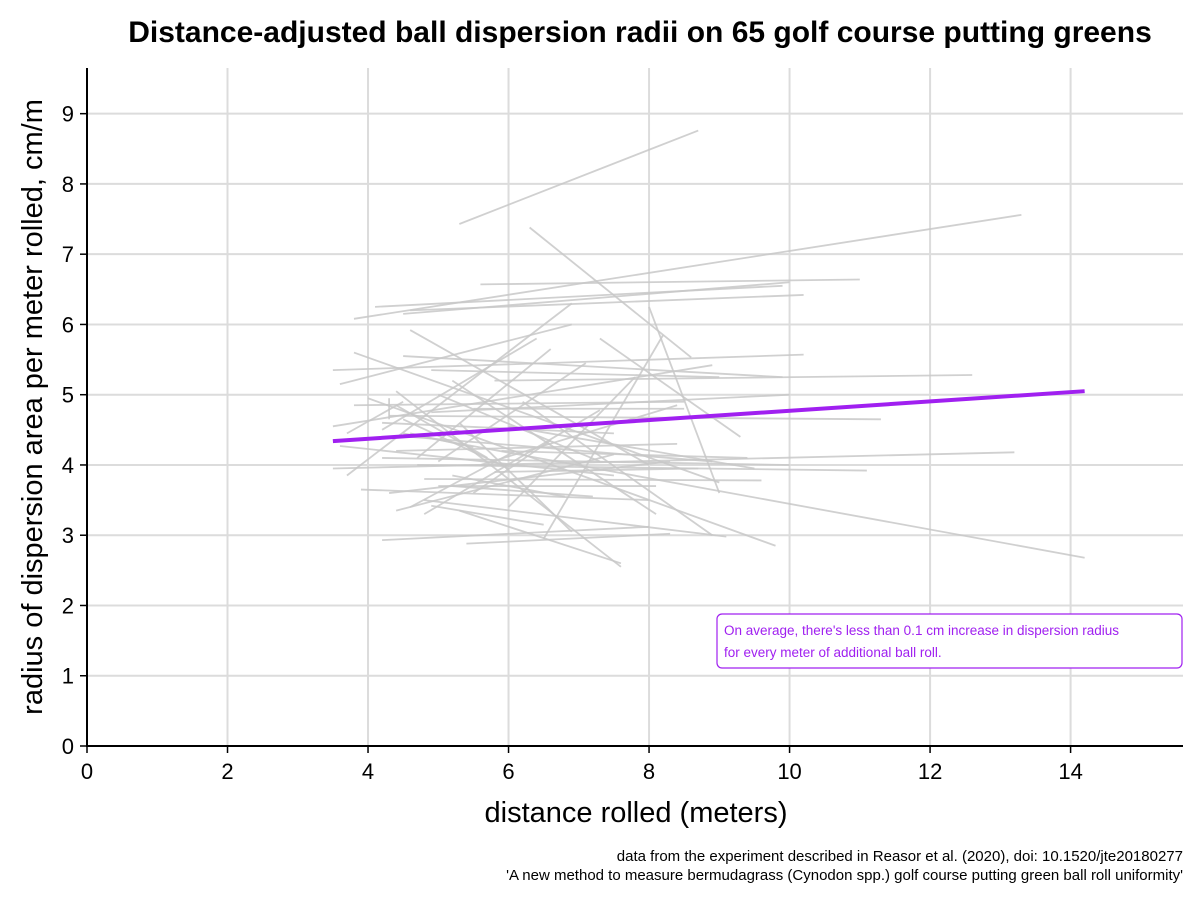 The width and height of the screenshot is (1200, 902). What do you see at coordinates (789, 771) in the screenshot?
I see `x-tick-label: 10` at bounding box center [789, 771].